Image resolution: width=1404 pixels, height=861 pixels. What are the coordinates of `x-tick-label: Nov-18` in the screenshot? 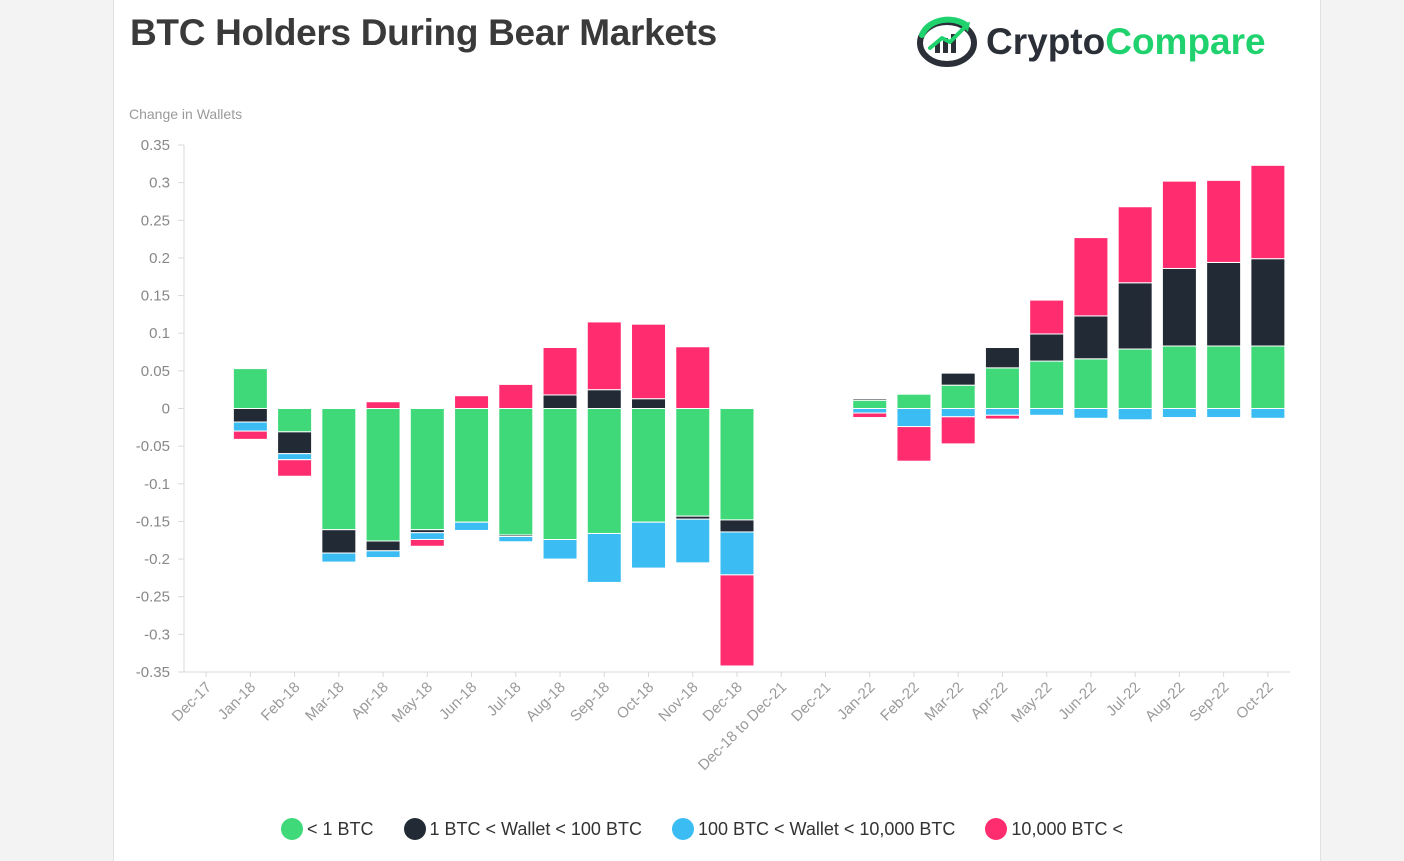 It's located at (678, 702).